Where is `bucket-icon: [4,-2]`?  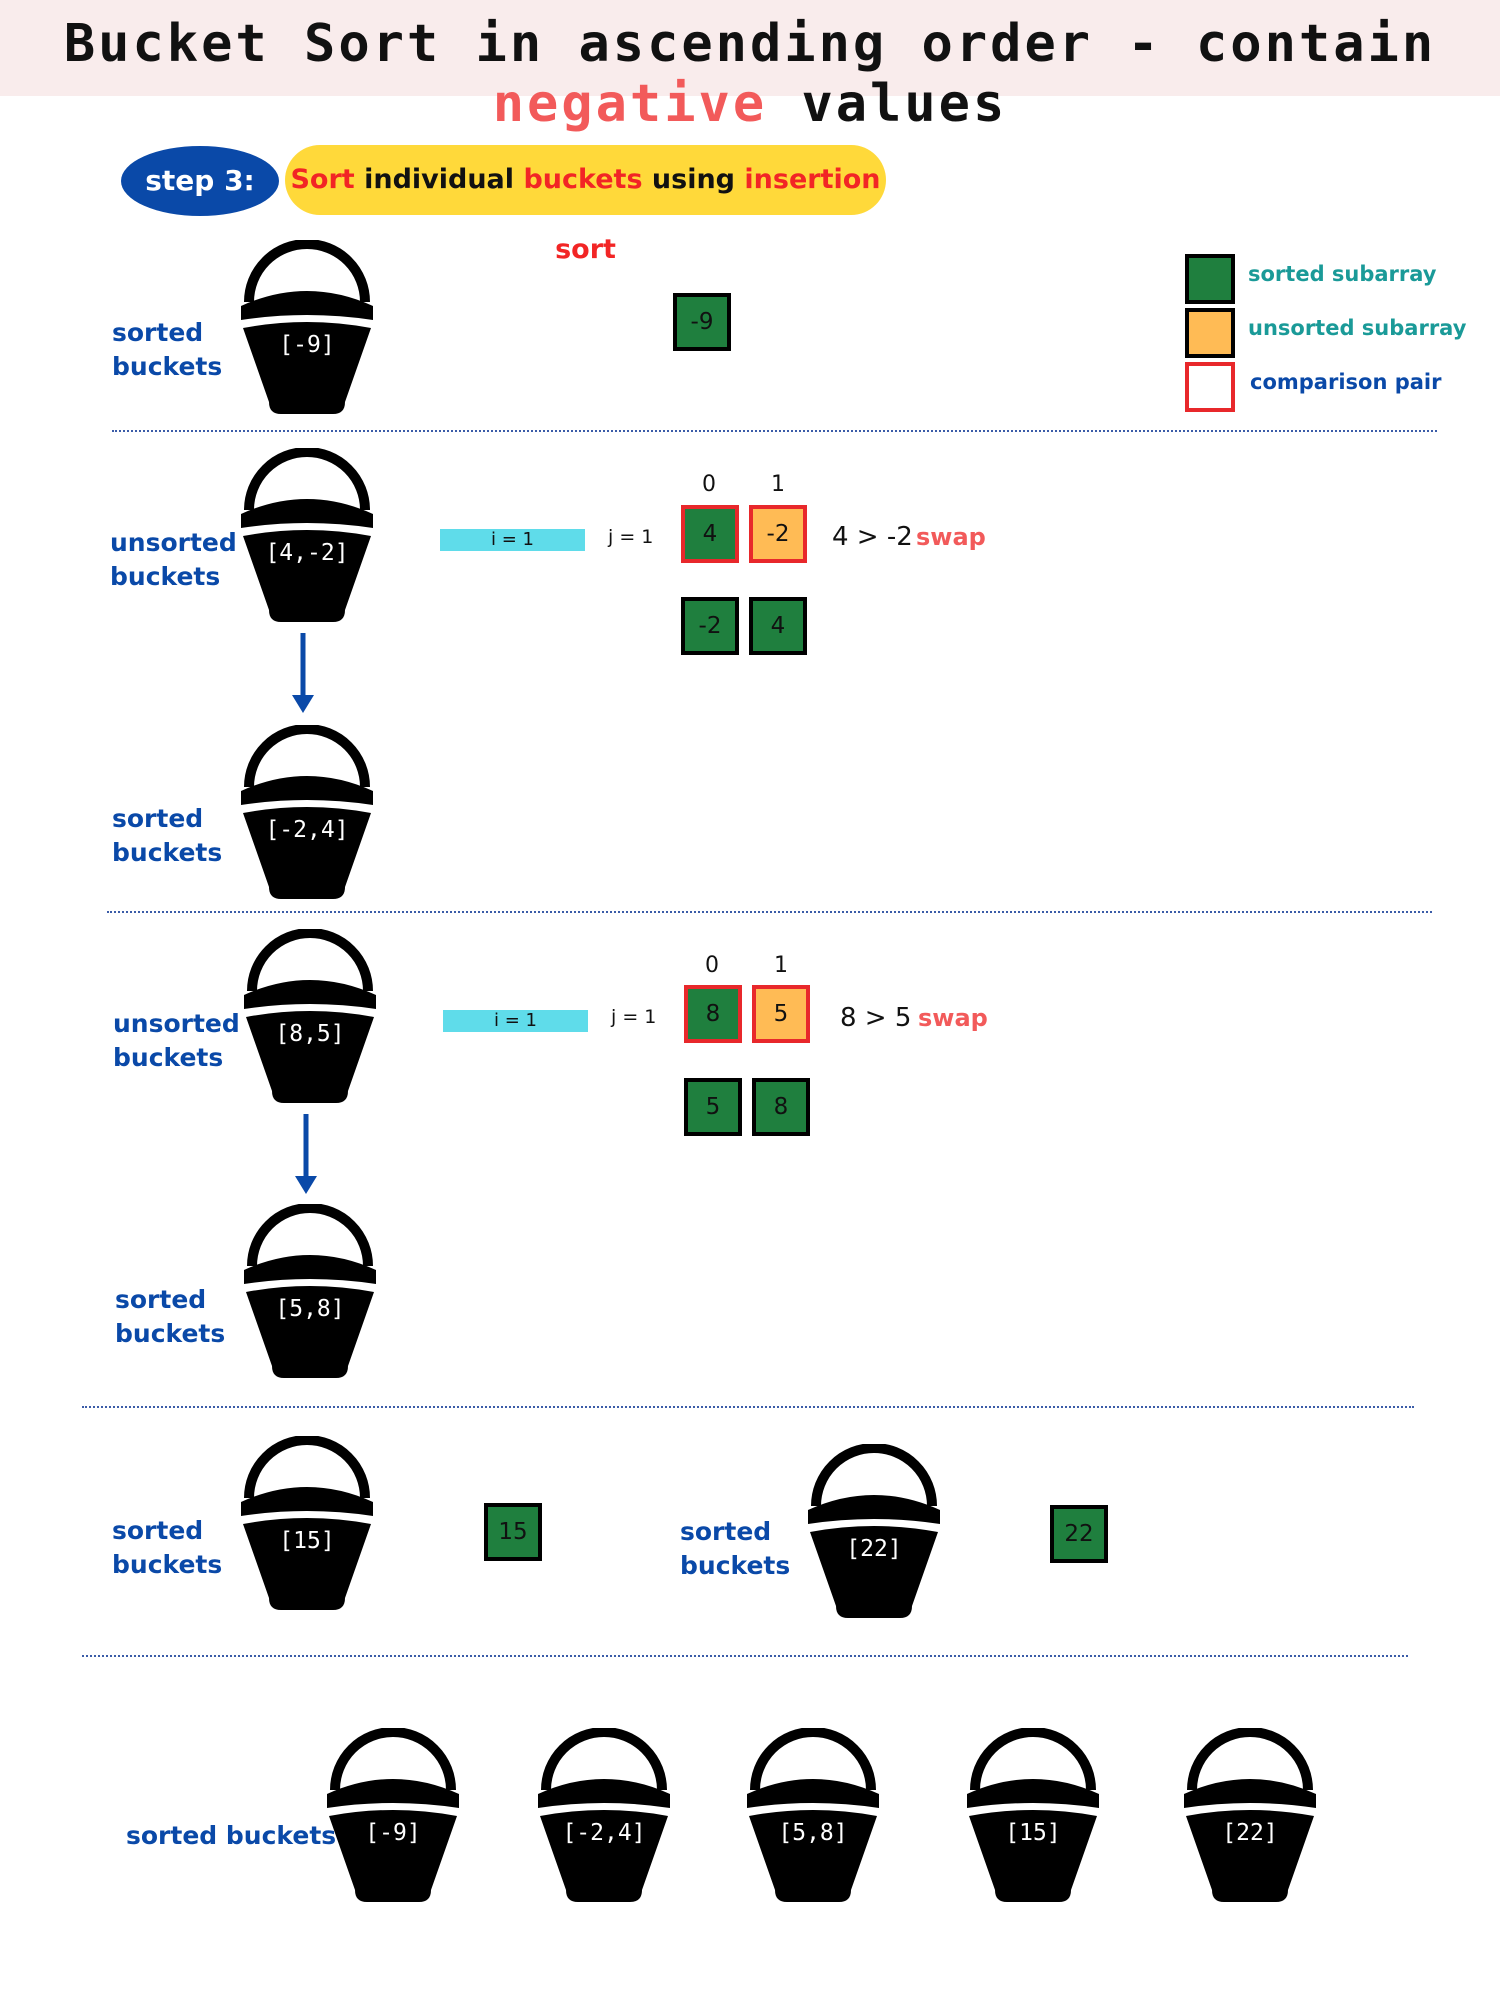
bucket-icon: [4,-2] is located at coordinates (307, 537).